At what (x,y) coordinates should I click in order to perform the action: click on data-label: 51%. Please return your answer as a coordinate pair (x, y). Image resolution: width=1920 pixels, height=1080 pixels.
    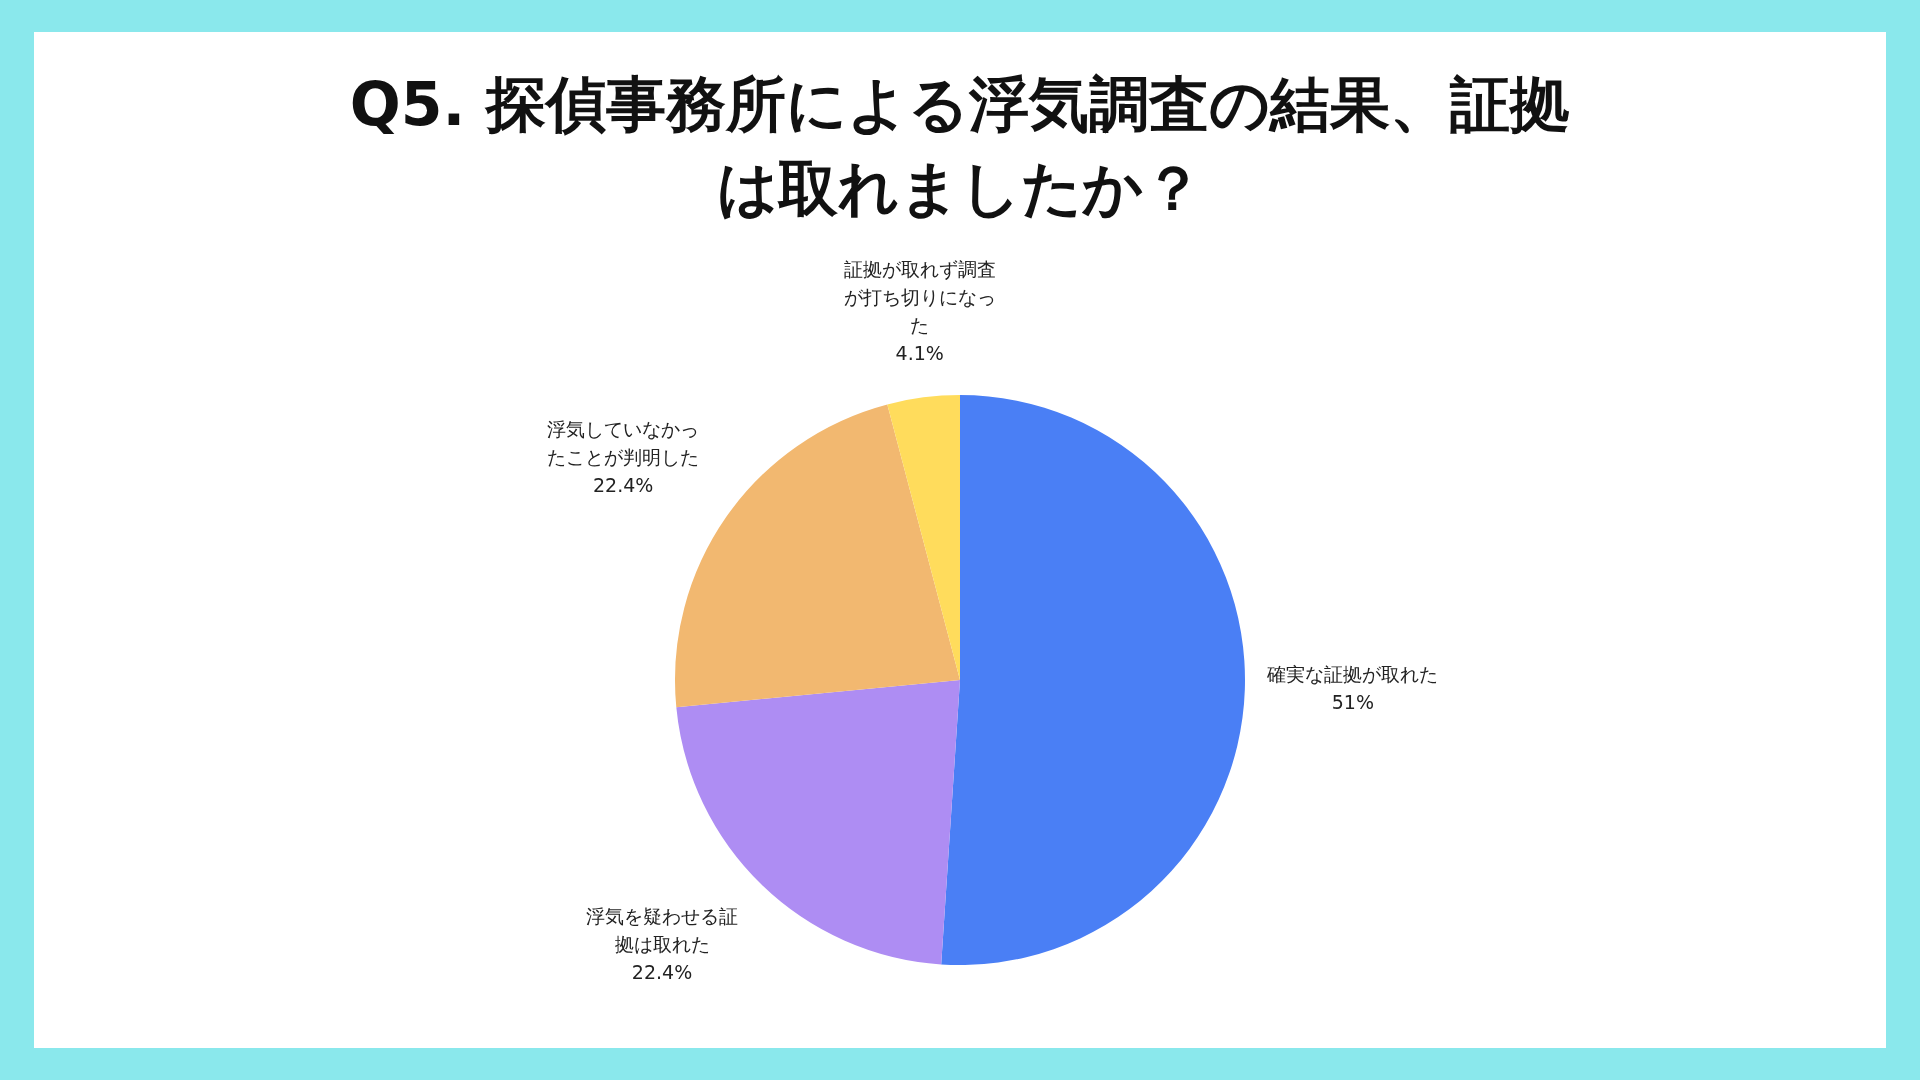
    Looking at the image, I should click on (1352, 701).